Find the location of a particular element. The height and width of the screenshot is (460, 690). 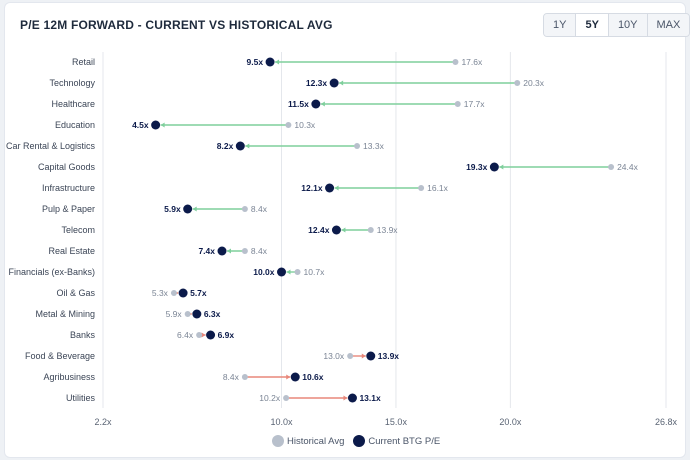

range-10y-button: 10Y is located at coordinates (628, 25).